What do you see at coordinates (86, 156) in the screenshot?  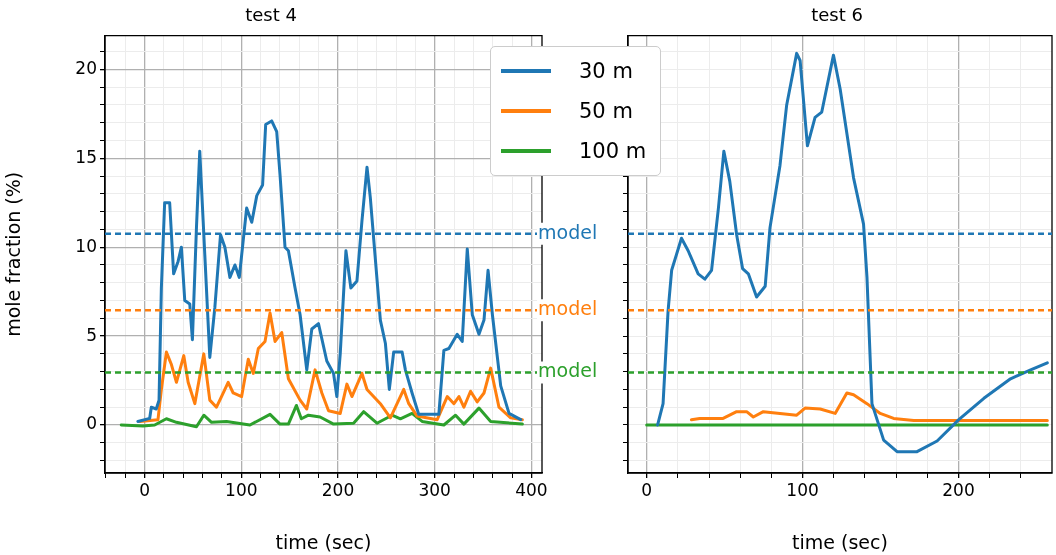 I see `y-tick-label: 15` at bounding box center [86, 156].